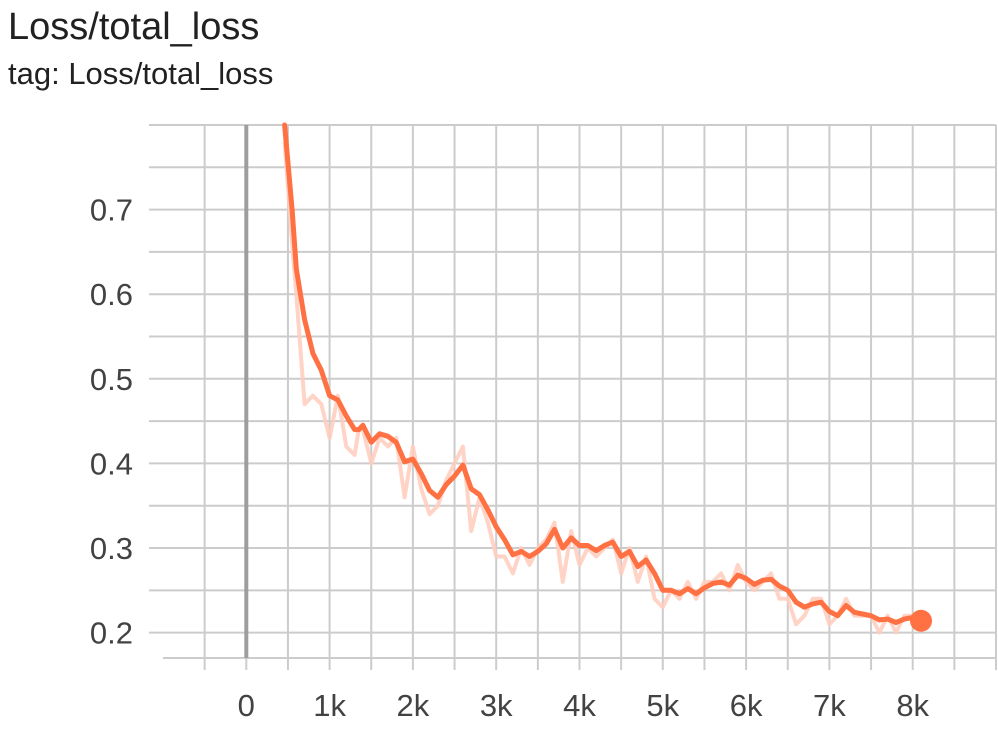 Image resolution: width=998 pixels, height=738 pixels. Describe the element at coordinates (111, 633) in the screenshot. I see `y-tick-label: 0.2` at that location.